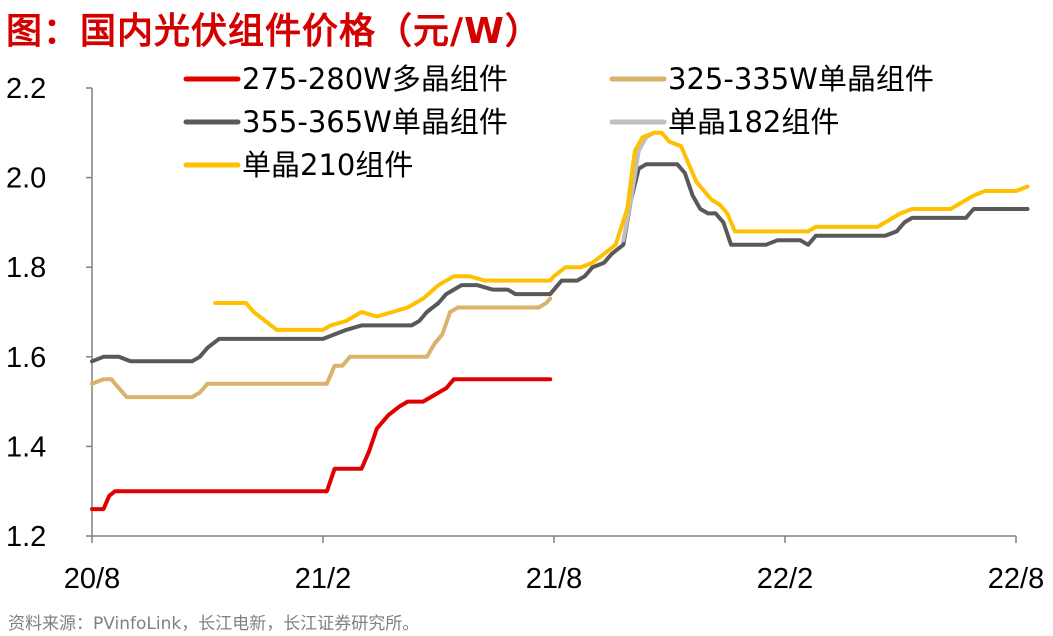 The height and width of the screenshot is (636, 1053). I want to click on x-tick-label: 20/8, so click(92, 579).